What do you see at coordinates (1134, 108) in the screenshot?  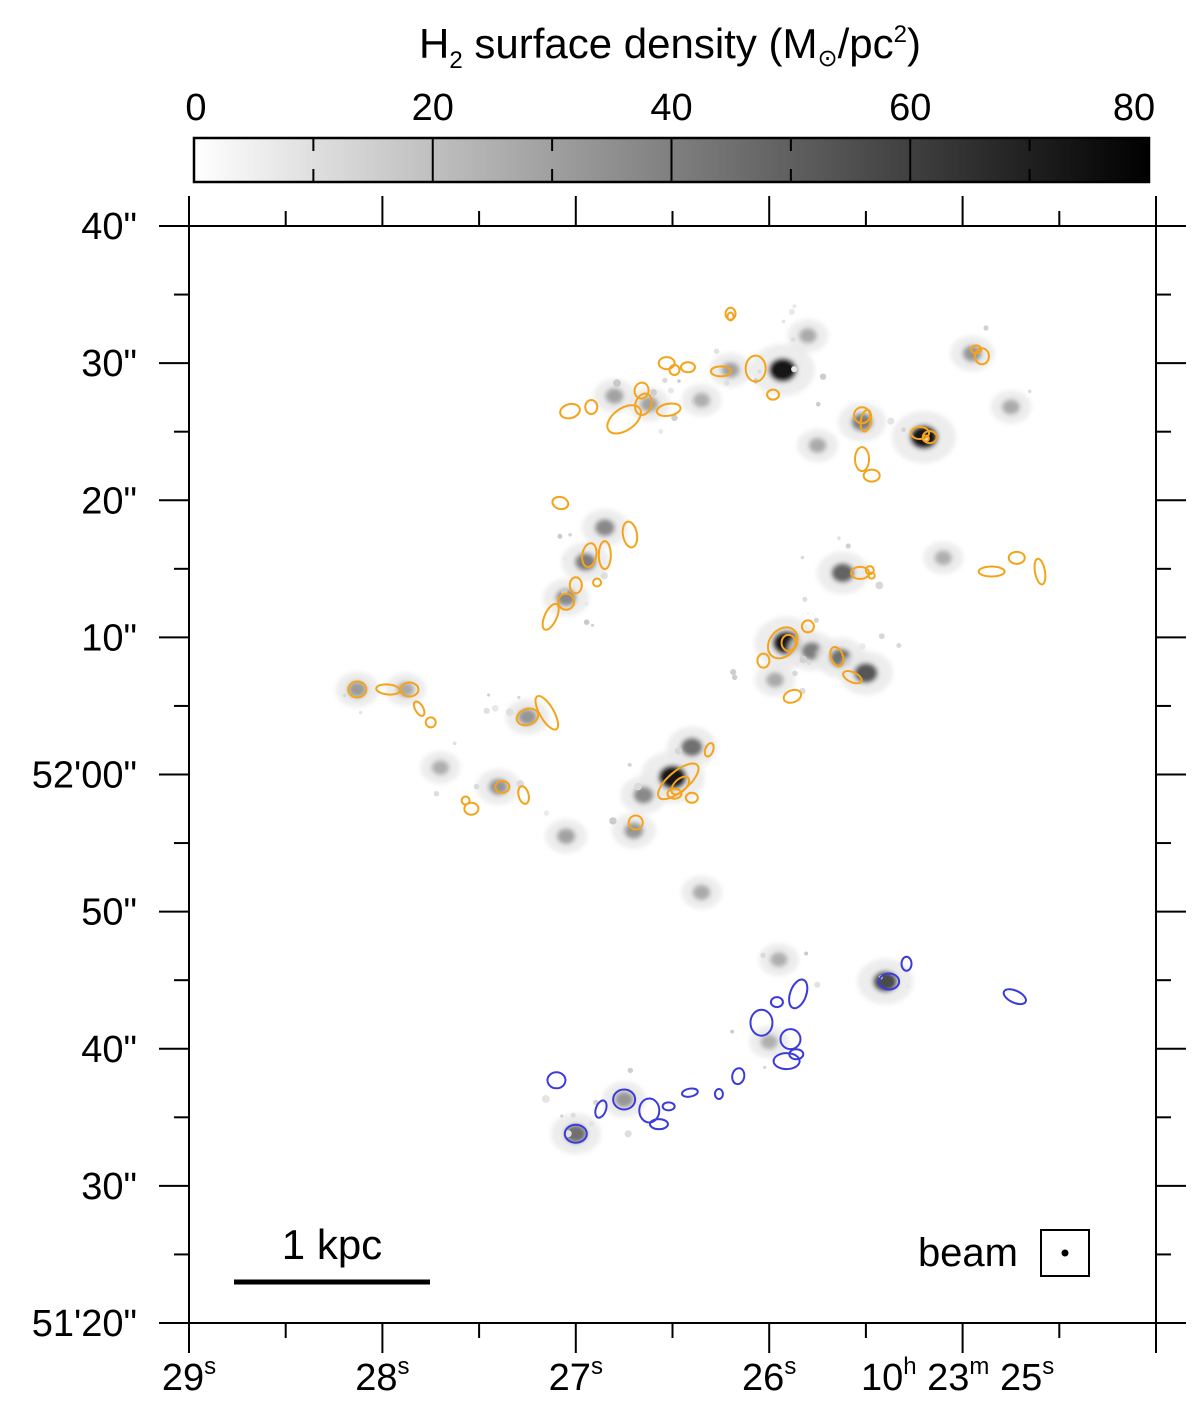 I see `colorbar-tick-label: 80` at bounding box center [1134, 108].